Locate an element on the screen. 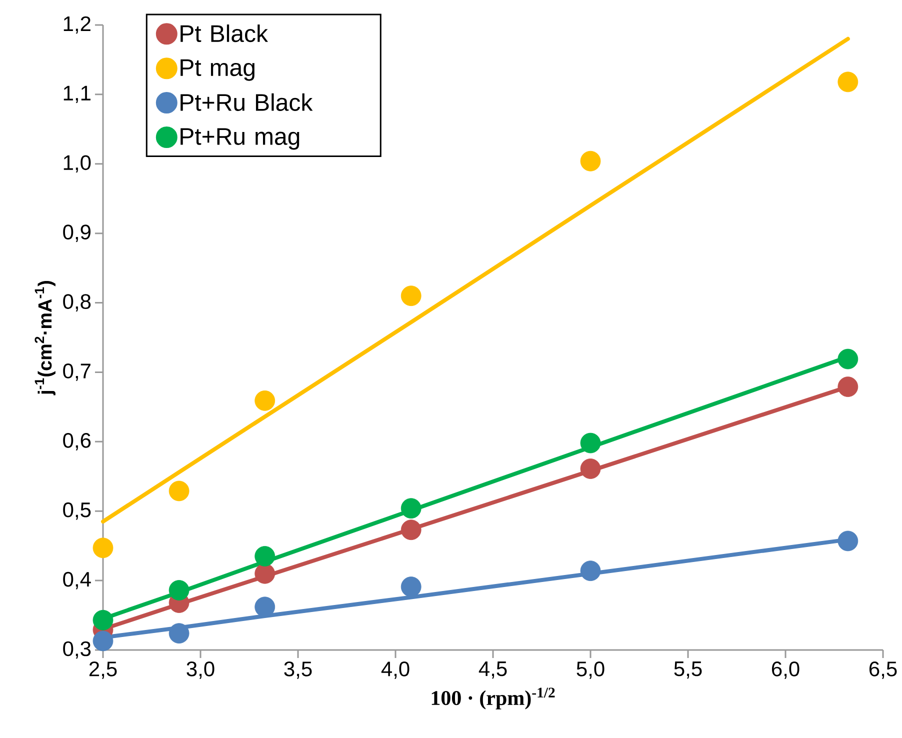 This screenshot has height=738, width=902. y-tick-label: 0,5 is located at coordinates (77, 511).